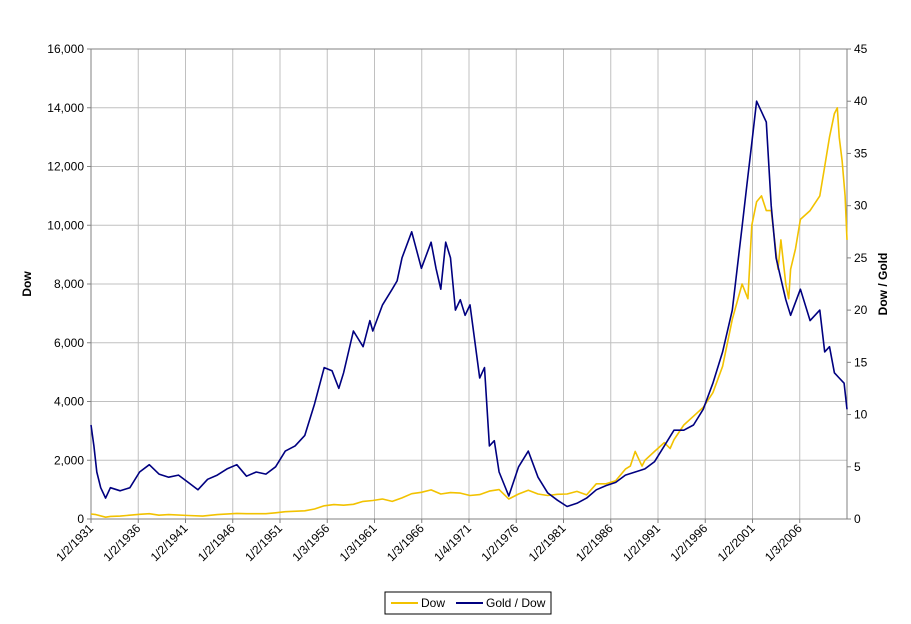  I want to click on x-tick-label: 1/3/1961, so click(358, 542).